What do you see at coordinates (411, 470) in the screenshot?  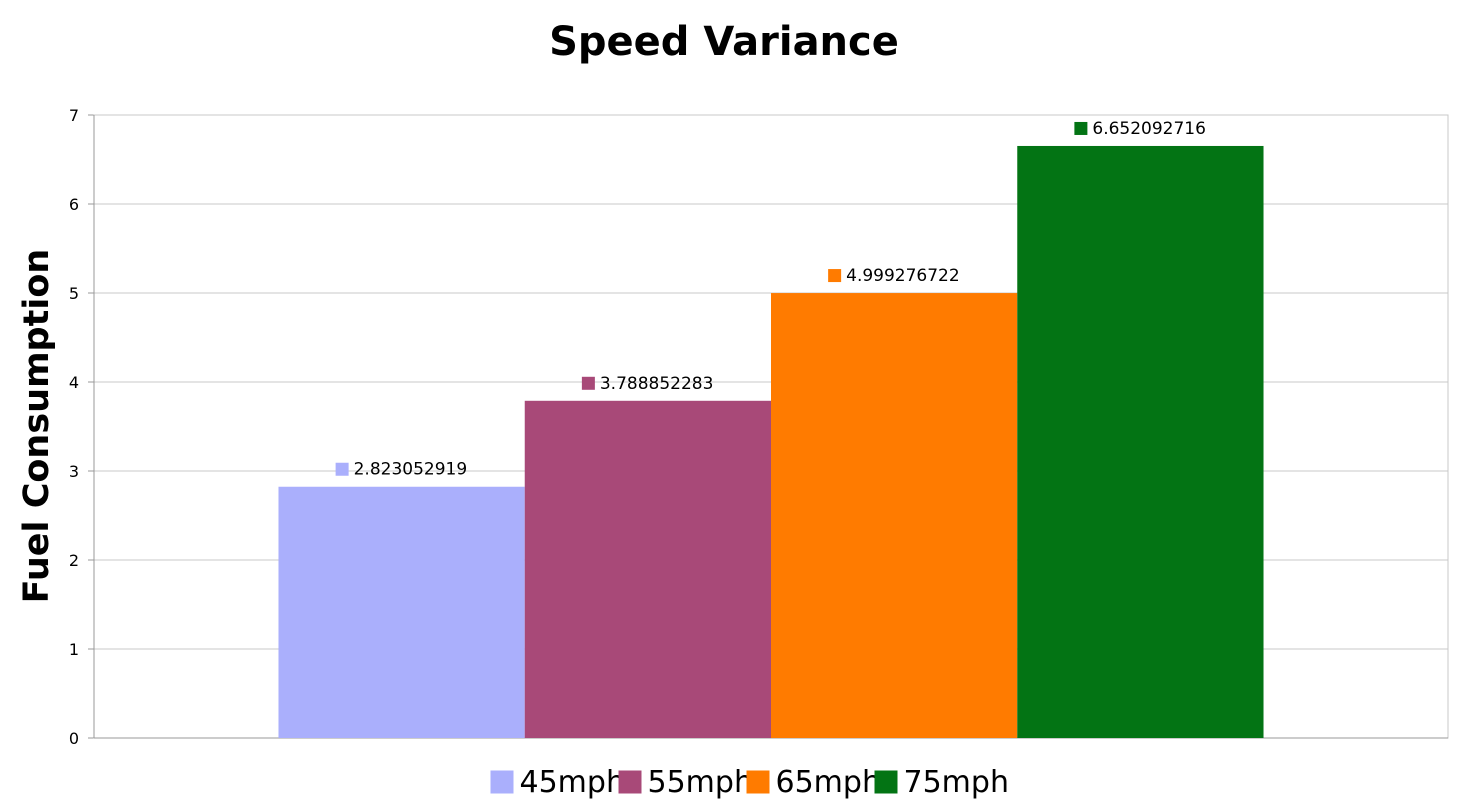 I see `data-label-45mph: 2.823052919` at bounding box center [411, 470].